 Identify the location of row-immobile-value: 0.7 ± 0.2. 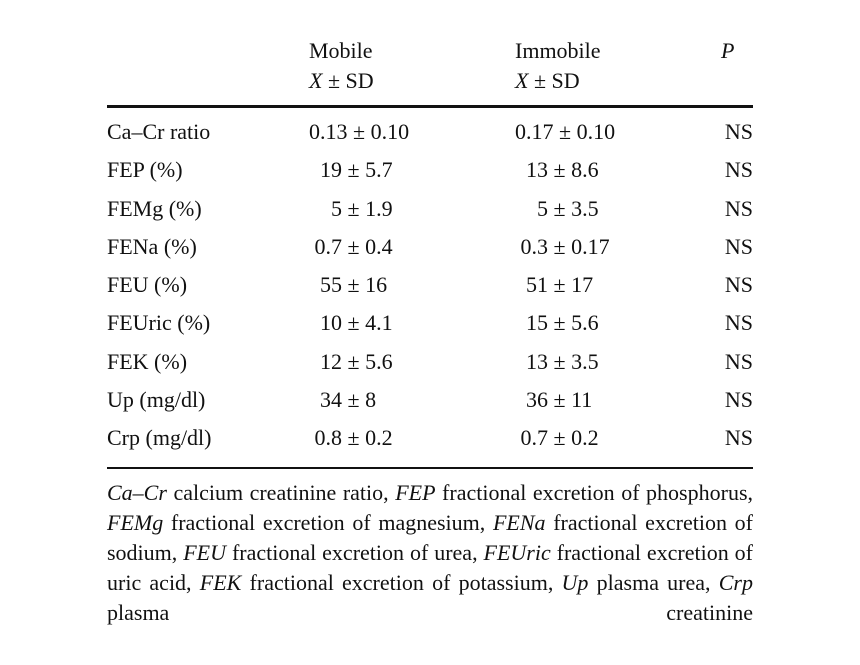
(557, 438).